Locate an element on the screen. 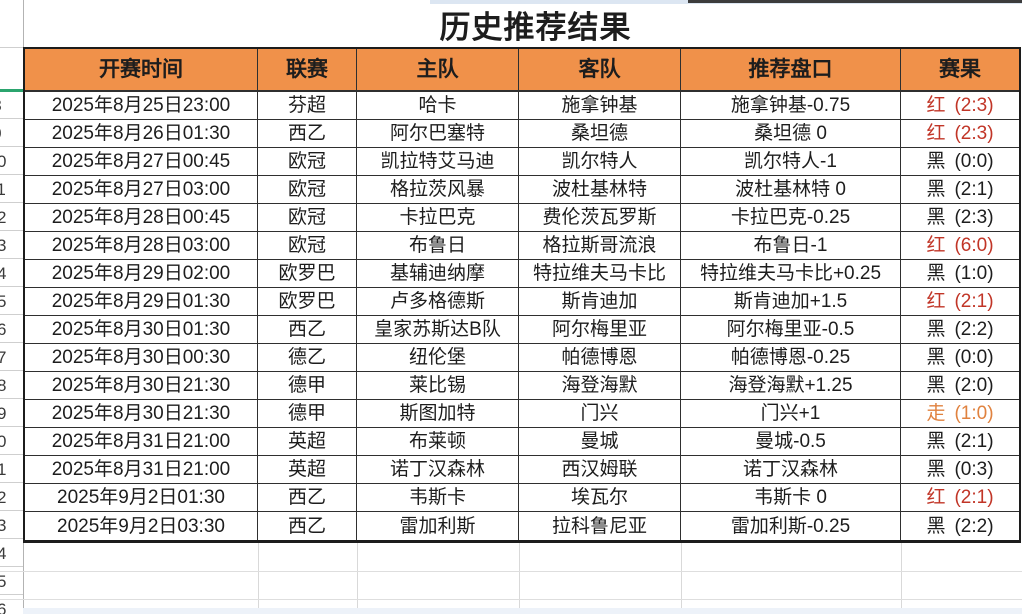 The image size is (1022, 614). header-cell-away: 客队 is located at coordinates (600, 70).